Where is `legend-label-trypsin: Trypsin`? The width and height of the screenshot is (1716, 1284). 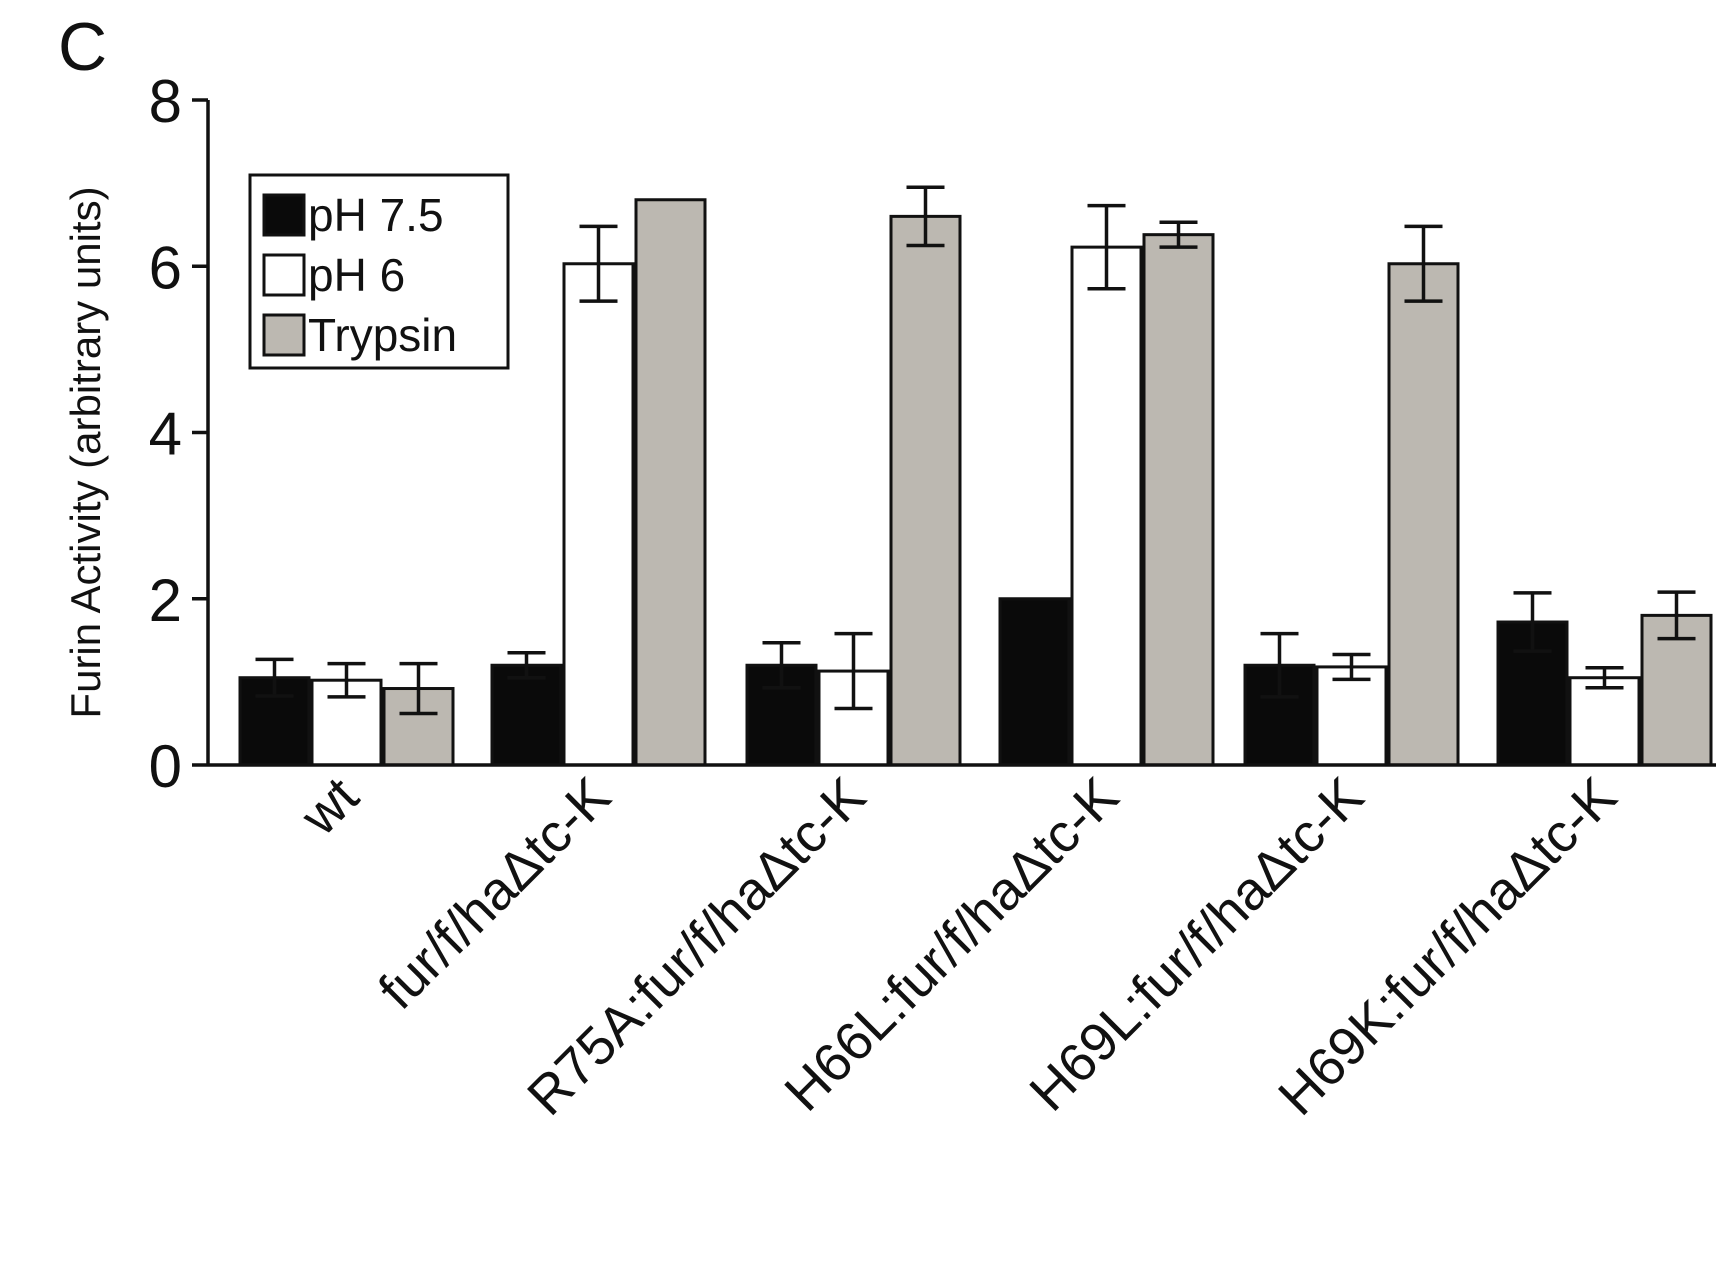
legend-label-trypsin: Trypsin is located at coordinates (382, 335).